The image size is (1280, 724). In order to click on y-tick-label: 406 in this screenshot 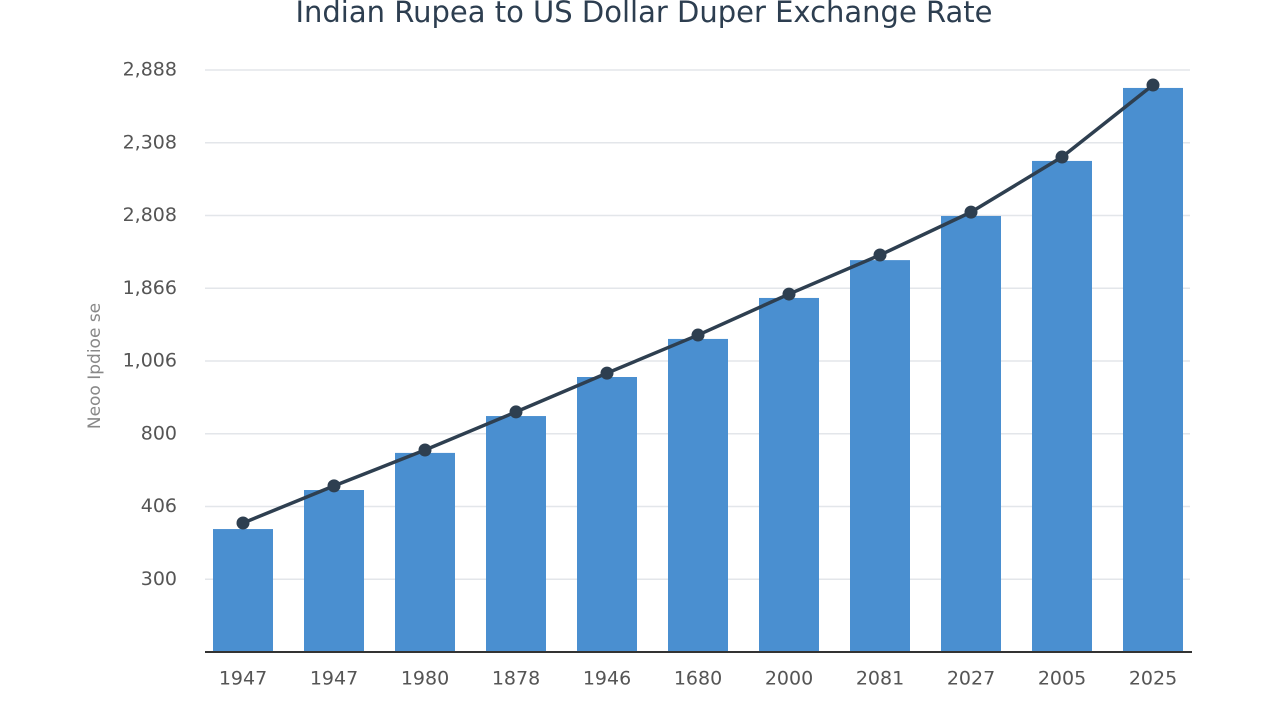, I will do `click(159, 506)`.